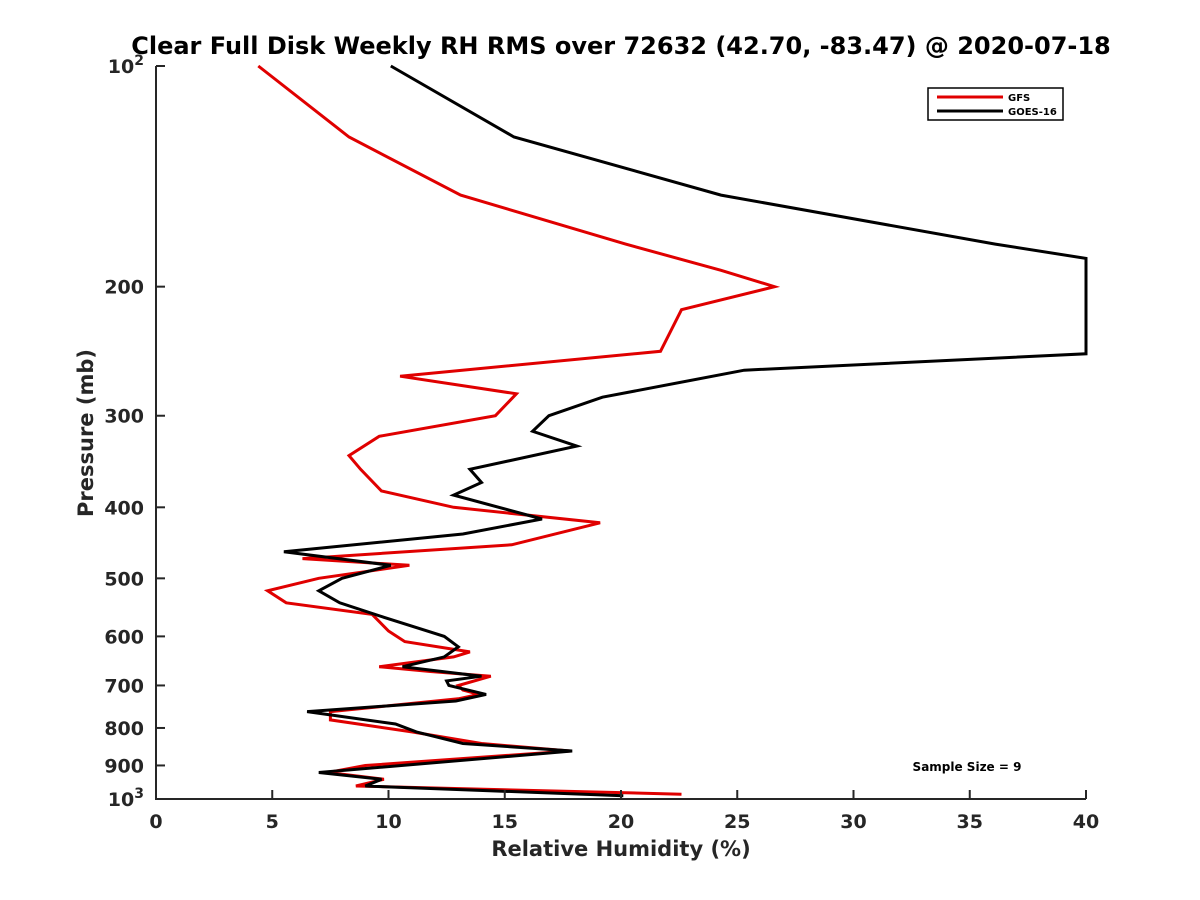  I want to click on x-tick-label: 10, so click(388, 822).